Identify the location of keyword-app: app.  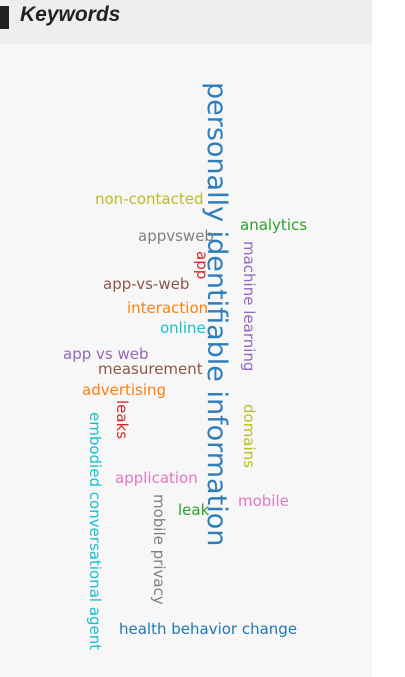
(202, 265).